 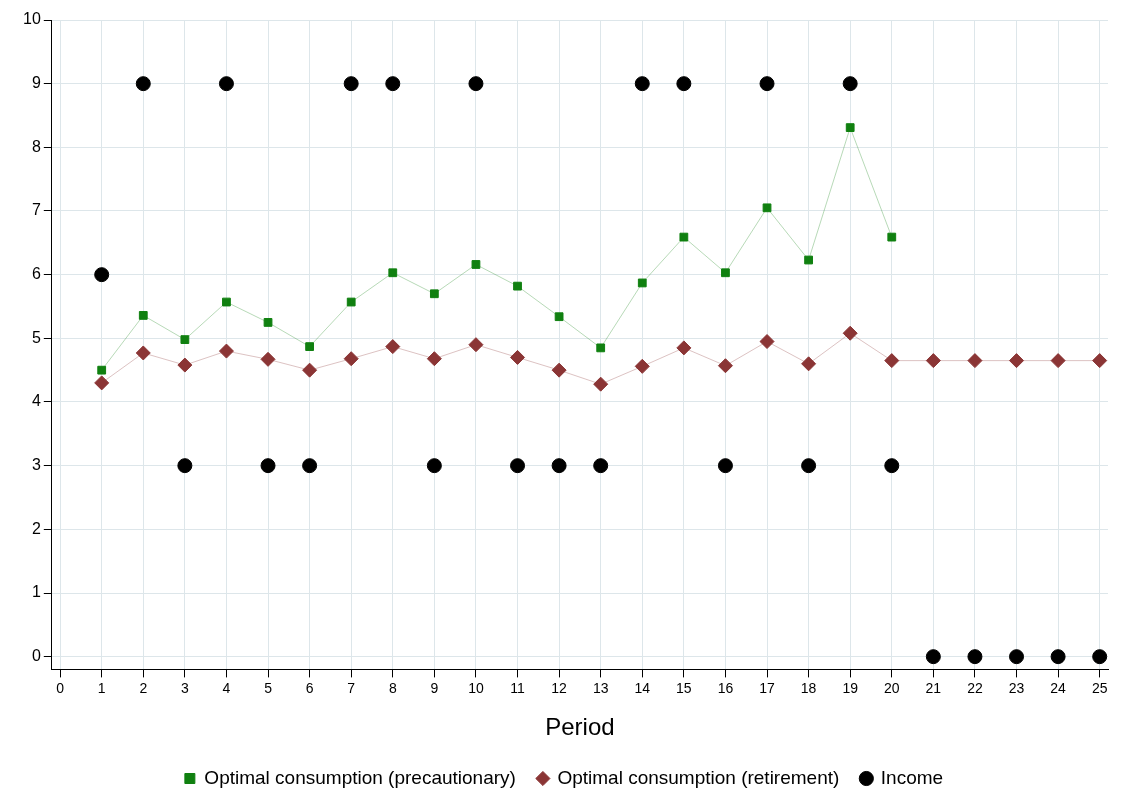 What do you see at coordinates (1058, 687) in the screenshot?
I see `x-tick-label: 24` at bounding box center [1058, 687].